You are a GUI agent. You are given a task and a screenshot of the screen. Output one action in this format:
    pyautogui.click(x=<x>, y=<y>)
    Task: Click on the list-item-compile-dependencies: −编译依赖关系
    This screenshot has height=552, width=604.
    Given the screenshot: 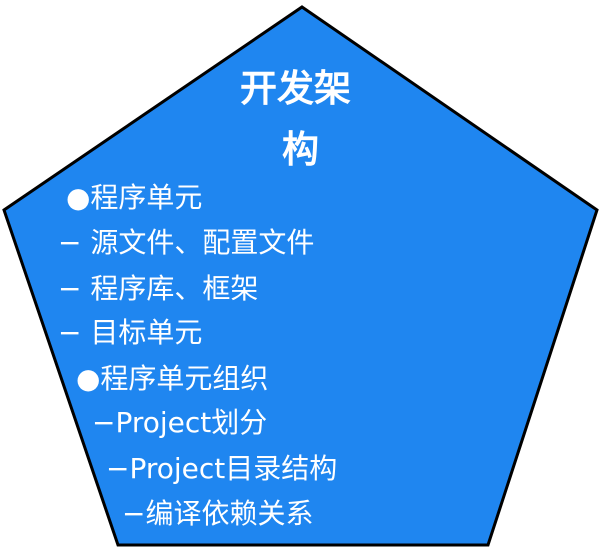 What is the action you would take?
    pyautogui.click(x=218, y=513)
    